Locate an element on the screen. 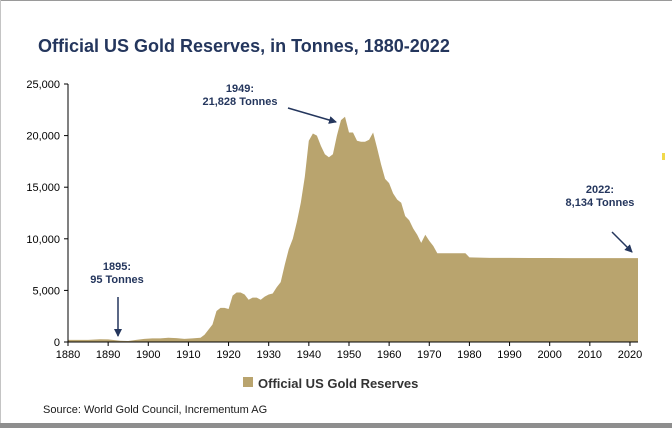  x-tick-label: 1930 is located at coordinates (268, 355).